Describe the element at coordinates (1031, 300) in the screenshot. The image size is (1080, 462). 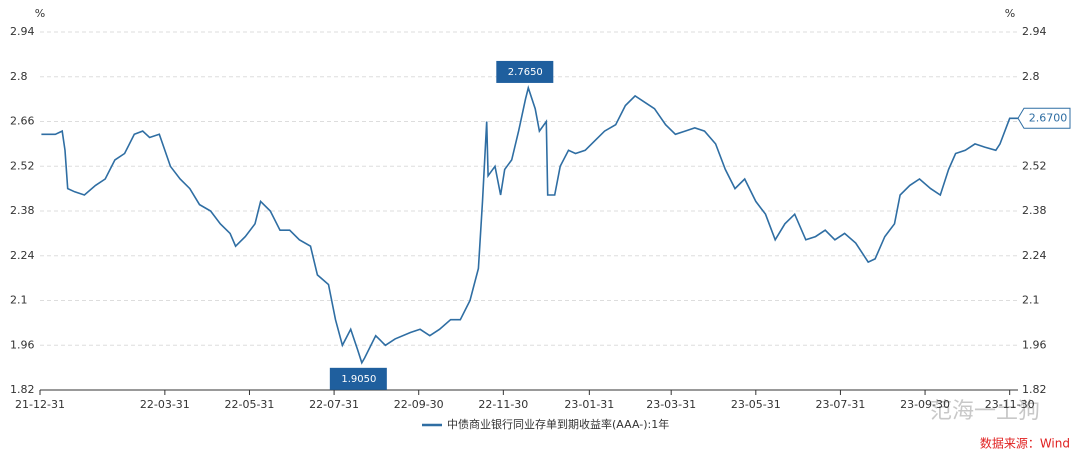
I see `y2-tick-label: 2.1` at that location.